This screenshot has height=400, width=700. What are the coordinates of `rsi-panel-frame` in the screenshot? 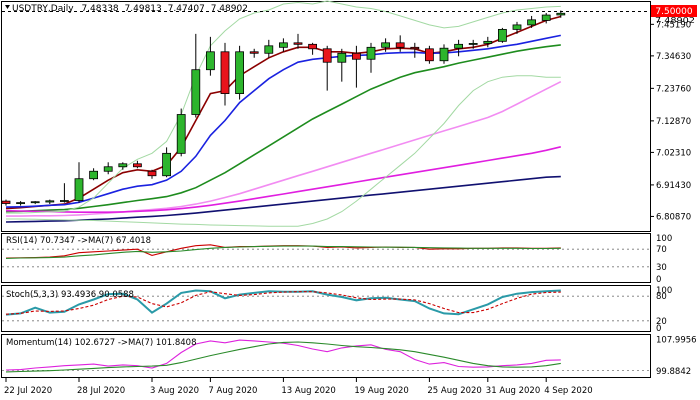 It's located at (326, 258).